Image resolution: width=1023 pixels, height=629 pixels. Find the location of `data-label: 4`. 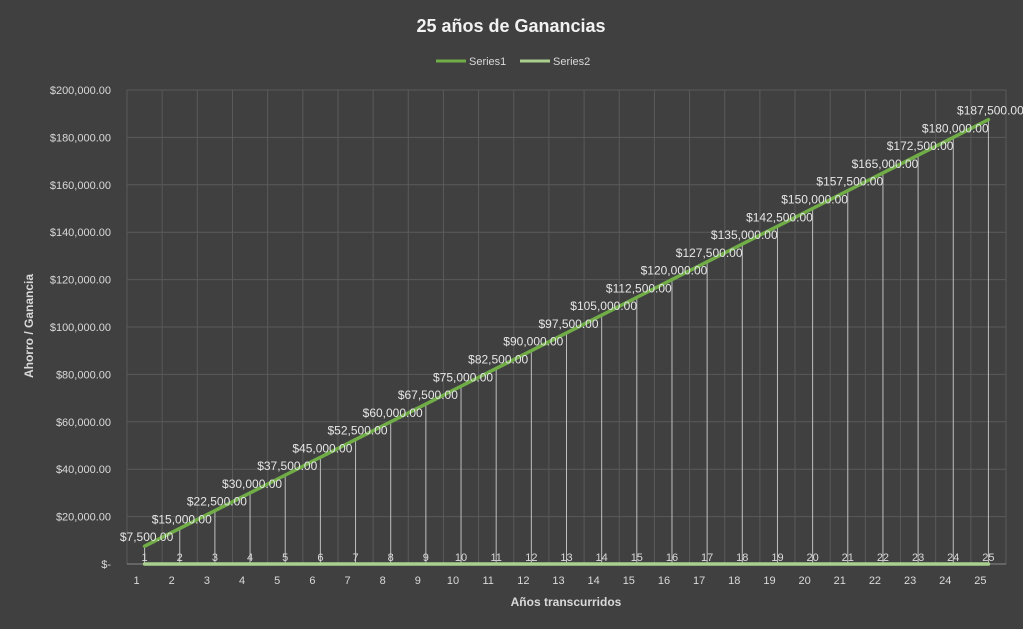

data-label: 4 is located at coordinates (250, 558).